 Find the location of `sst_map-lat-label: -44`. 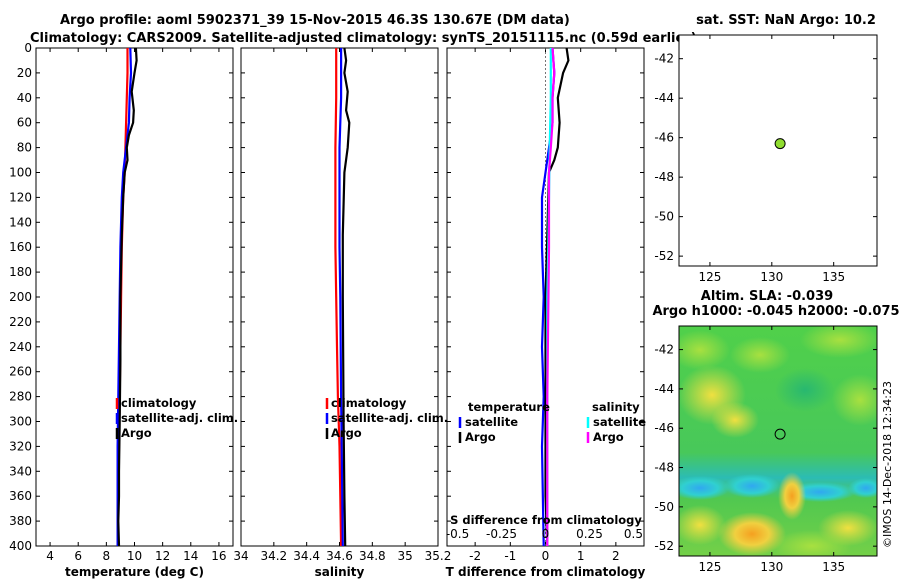

sst_map-lat-label: -44 is located at coordinates (664, 98).